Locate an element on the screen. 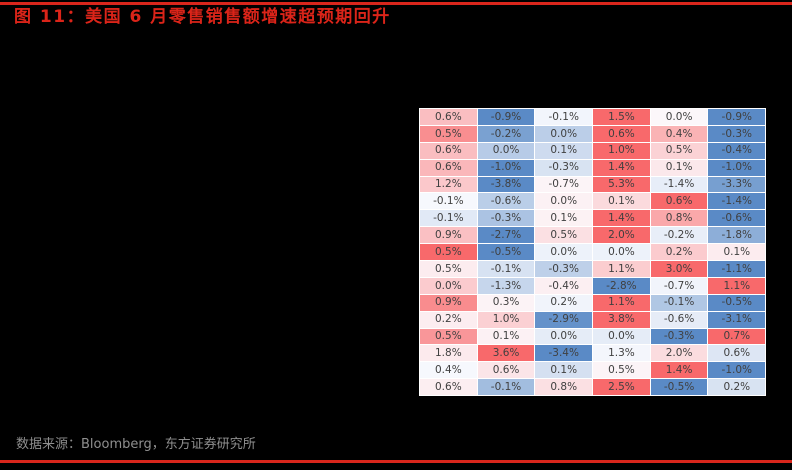 The height and width of the screenshot is (470, 792). heatmap-cell: -3.8% is located at coordinates (506, 184).